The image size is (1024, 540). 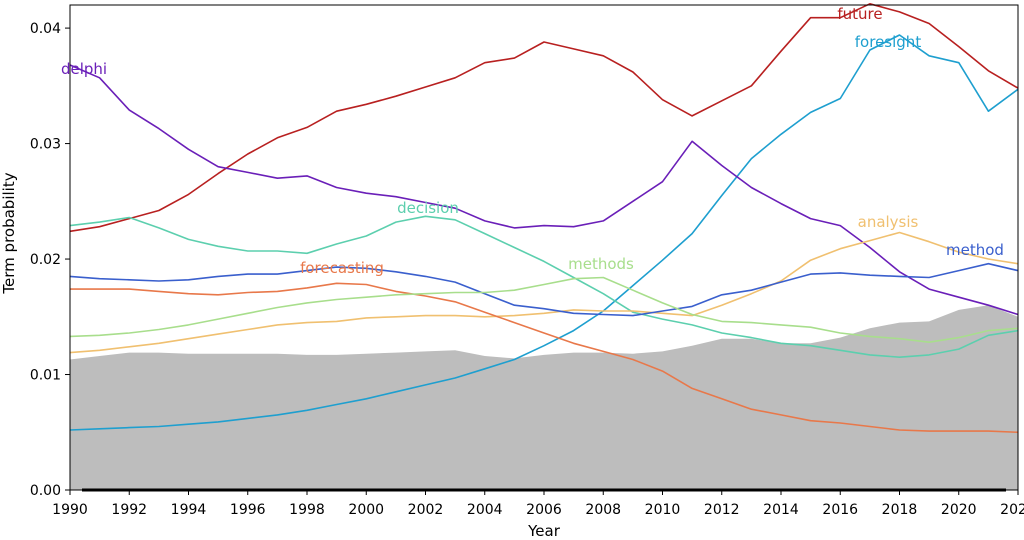 I want to click on x-tick-label: 1998, so click(x=307, y=510).